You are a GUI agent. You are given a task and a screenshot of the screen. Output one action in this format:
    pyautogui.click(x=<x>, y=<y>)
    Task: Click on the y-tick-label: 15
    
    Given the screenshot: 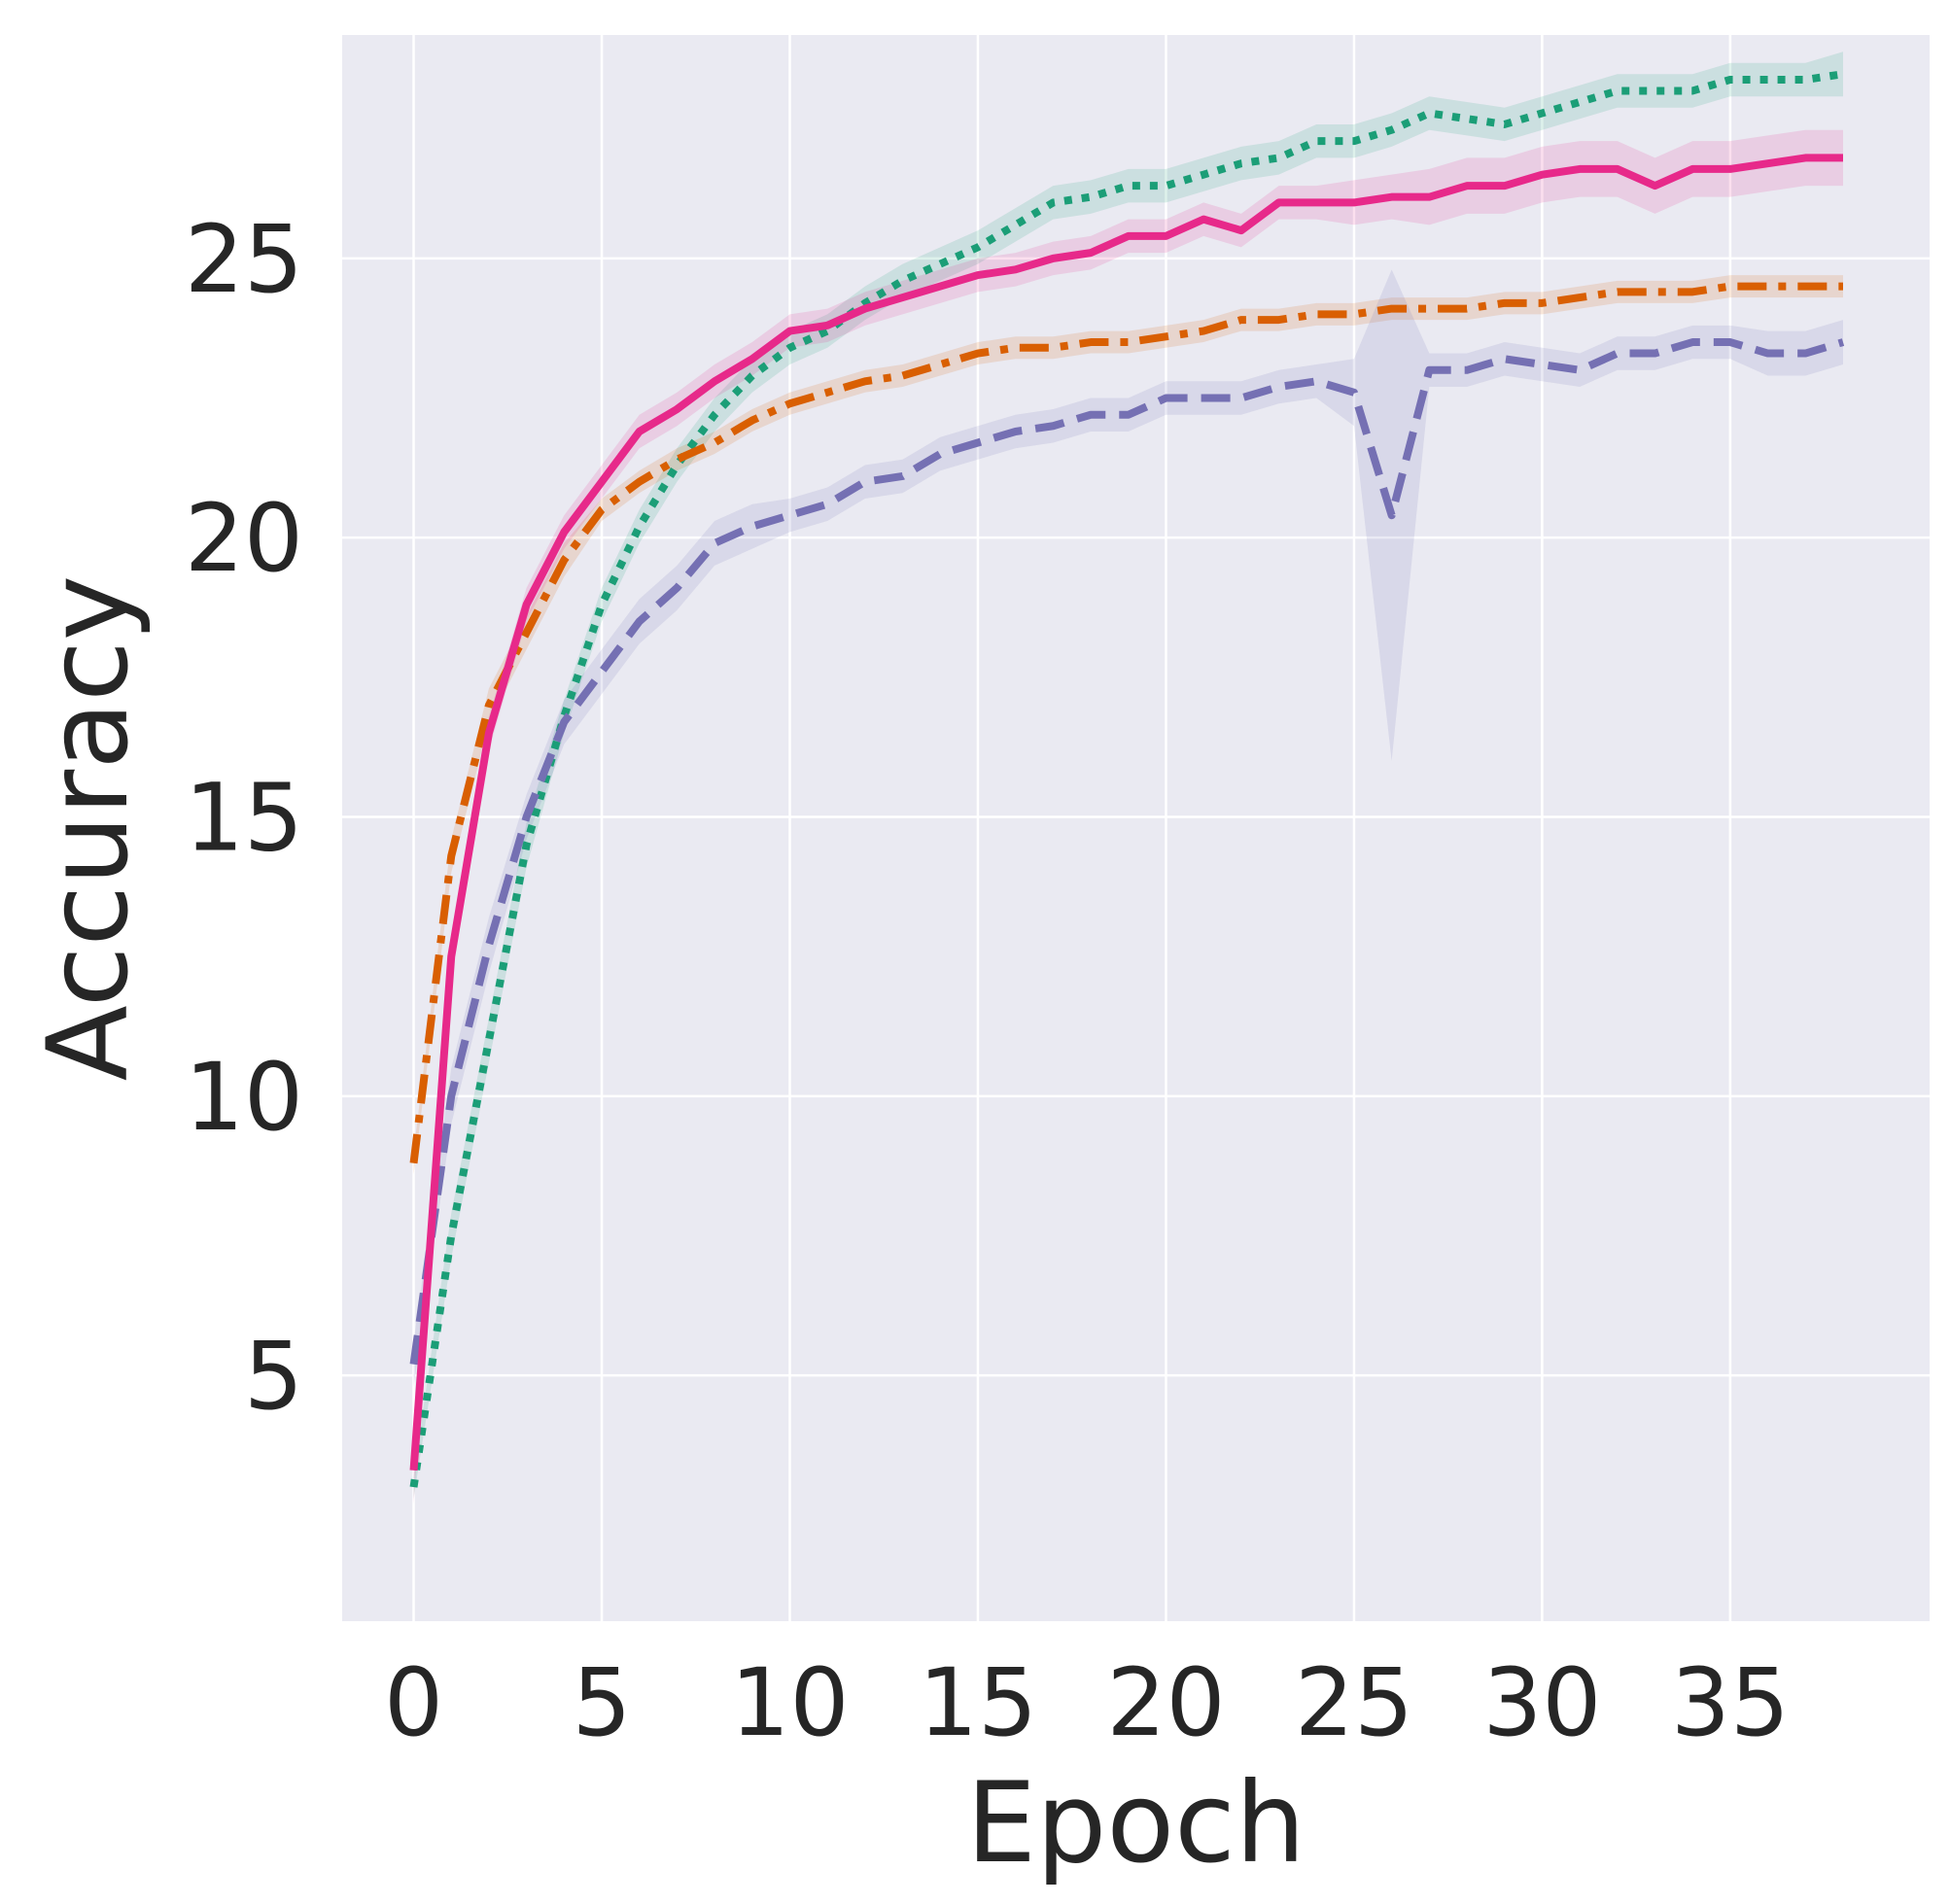 What is the action you would take?
    pyautogui.click(x=244, y=818)
    